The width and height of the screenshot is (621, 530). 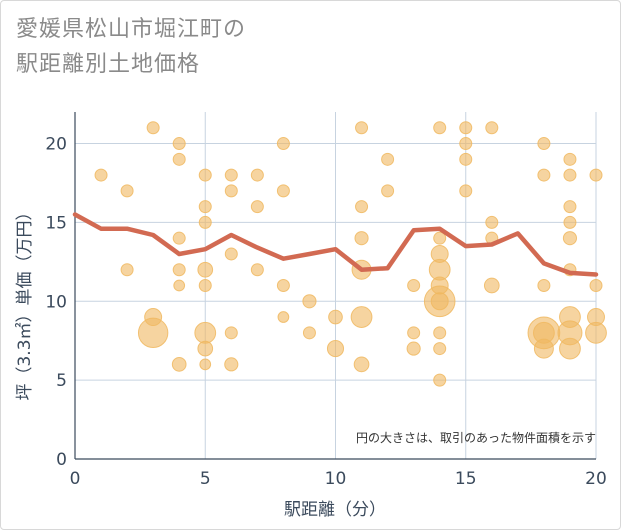 What do you see at coordinates (335, 244) in the screenshot?
I see `average-price-line` at bounding box center [335, 244].